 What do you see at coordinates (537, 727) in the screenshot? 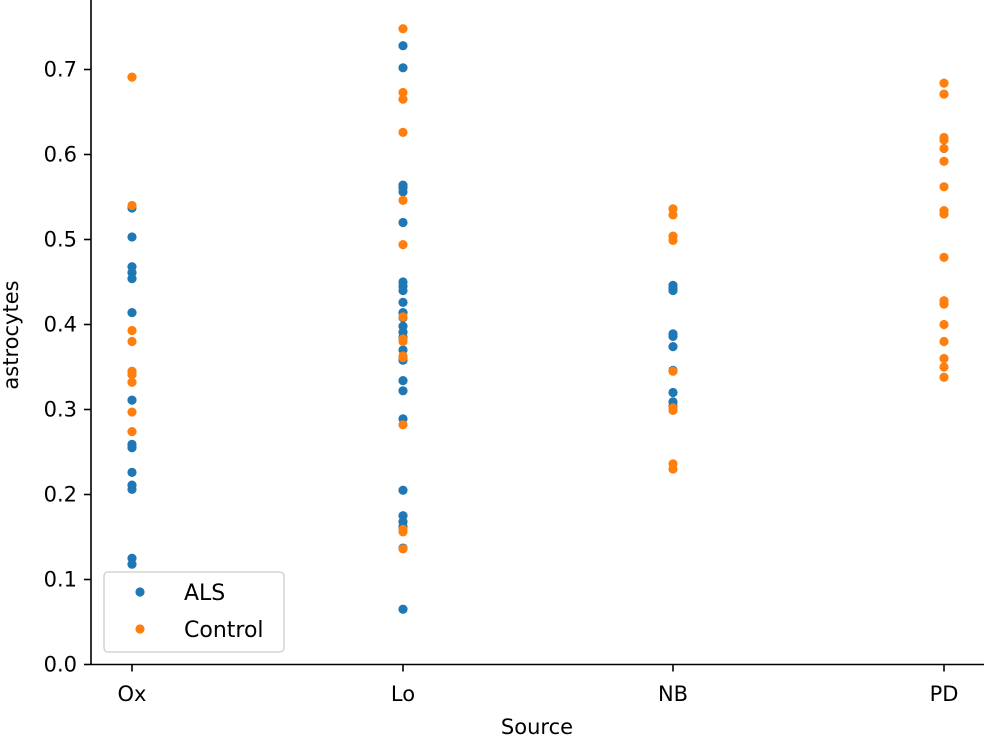
I see `x-axis-label: Source` at bounding box center [537, 727].